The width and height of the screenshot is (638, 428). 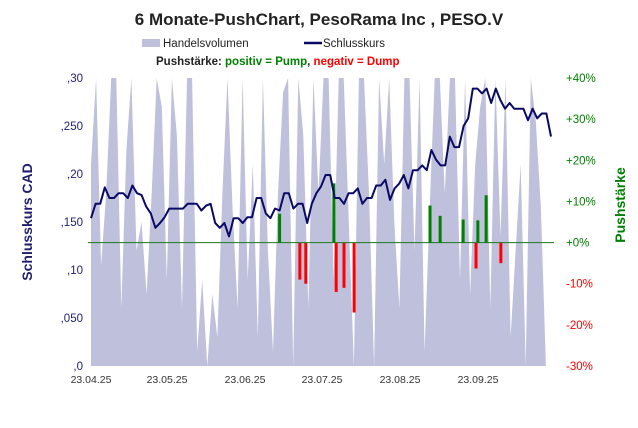 What do you see at coordinates (72, 319) in the screenshot?
I see `left-tick-label: ,050` at bounding box center [72, 319].